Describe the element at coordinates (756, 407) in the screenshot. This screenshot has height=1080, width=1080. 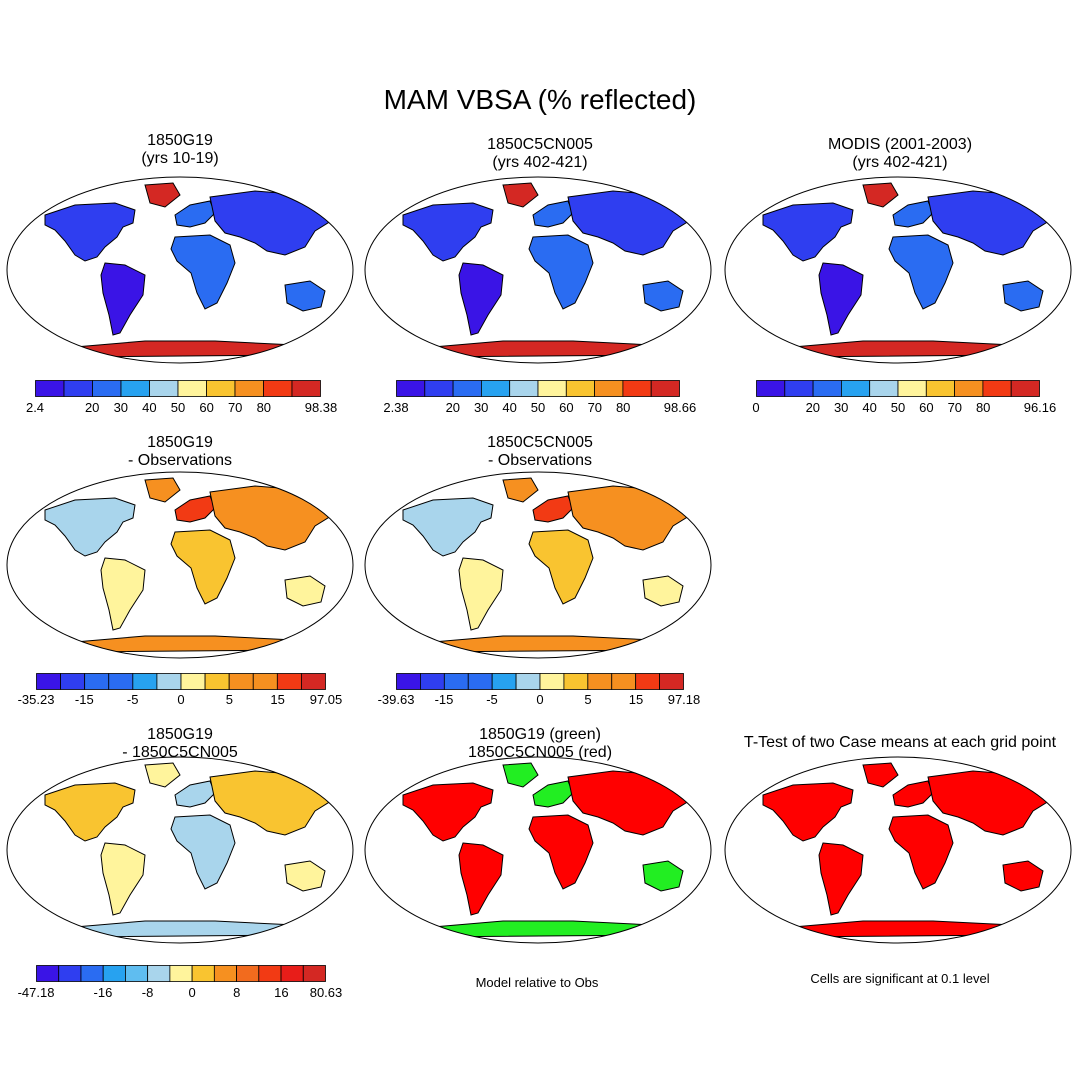
I see `colorbar-tick-label: 0` at that location.